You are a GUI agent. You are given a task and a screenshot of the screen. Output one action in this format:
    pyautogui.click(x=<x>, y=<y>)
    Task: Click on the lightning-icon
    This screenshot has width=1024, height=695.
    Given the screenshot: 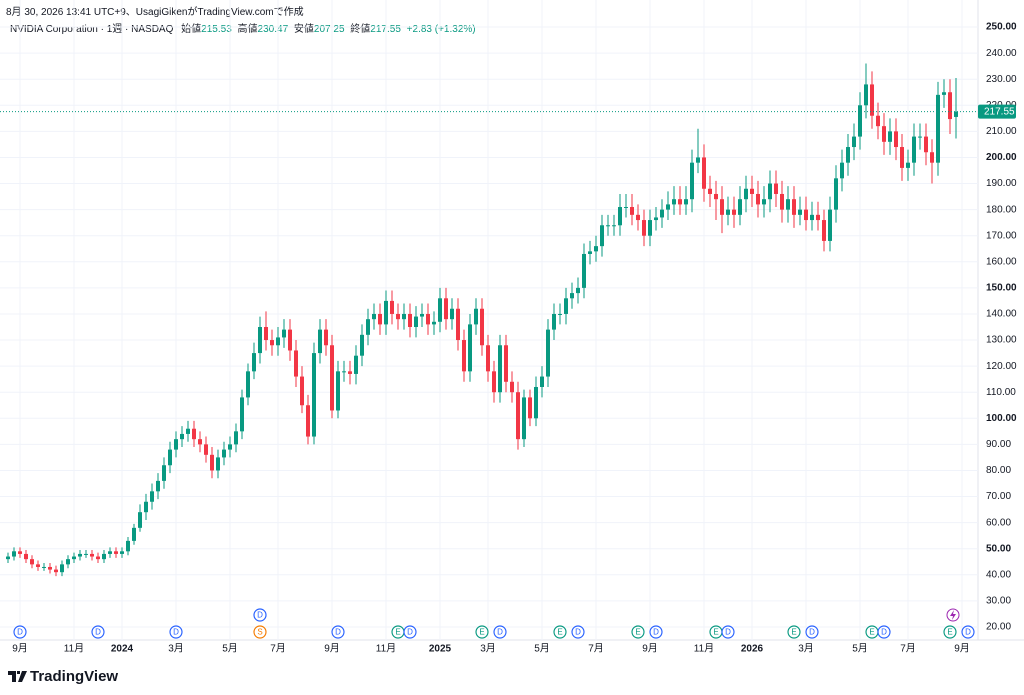 What is the action you would take?
    pyautogui.click(x=953, y=615)
    